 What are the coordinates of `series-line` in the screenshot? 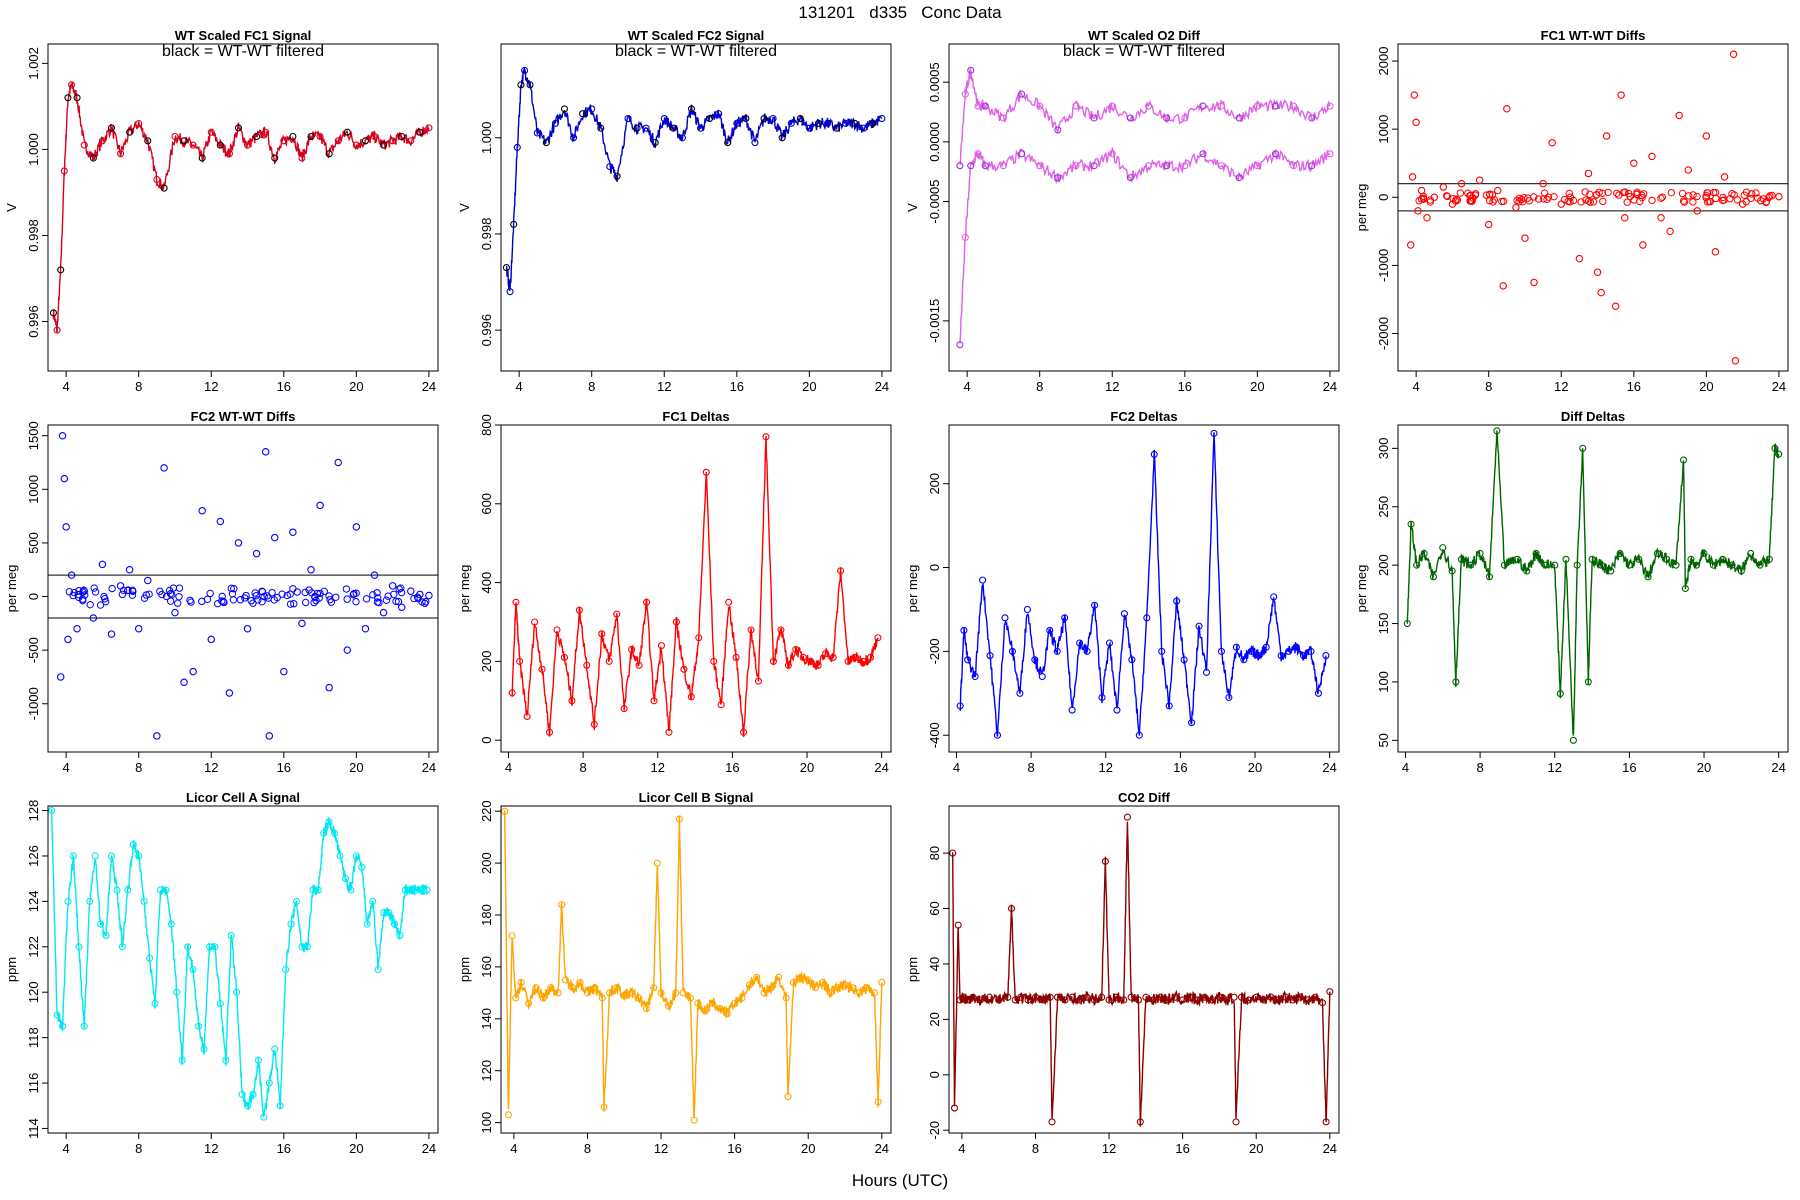 It's located at (1143, 584).